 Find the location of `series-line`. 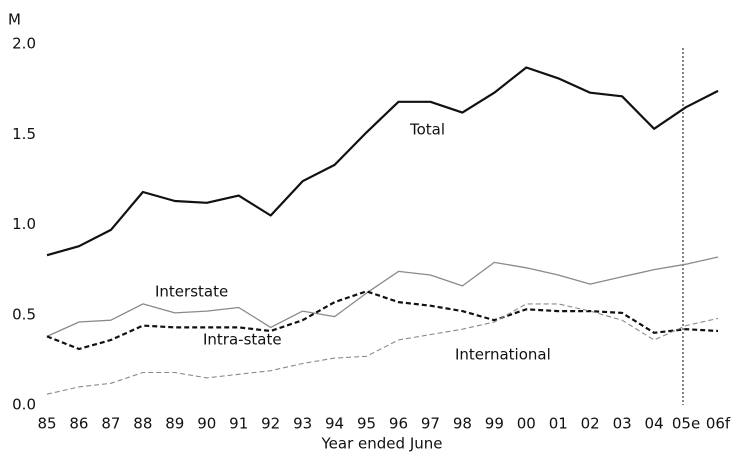

series-line is located at coordinates (382, 320).